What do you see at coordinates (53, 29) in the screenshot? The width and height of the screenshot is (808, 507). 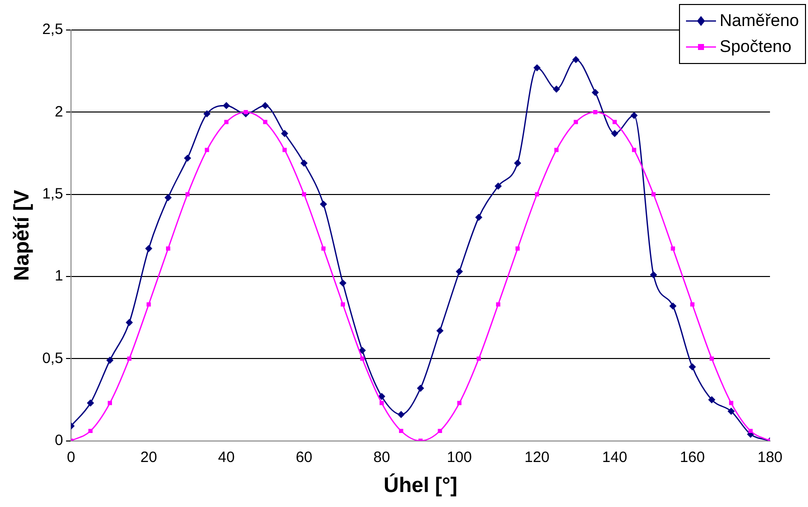 I see `y-tick-label: 2,5` at bounding box center [53, 29].